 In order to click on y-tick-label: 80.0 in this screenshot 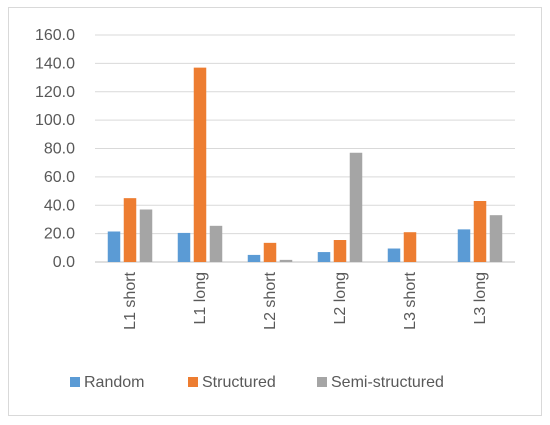, I will do `click(59, 149)`.